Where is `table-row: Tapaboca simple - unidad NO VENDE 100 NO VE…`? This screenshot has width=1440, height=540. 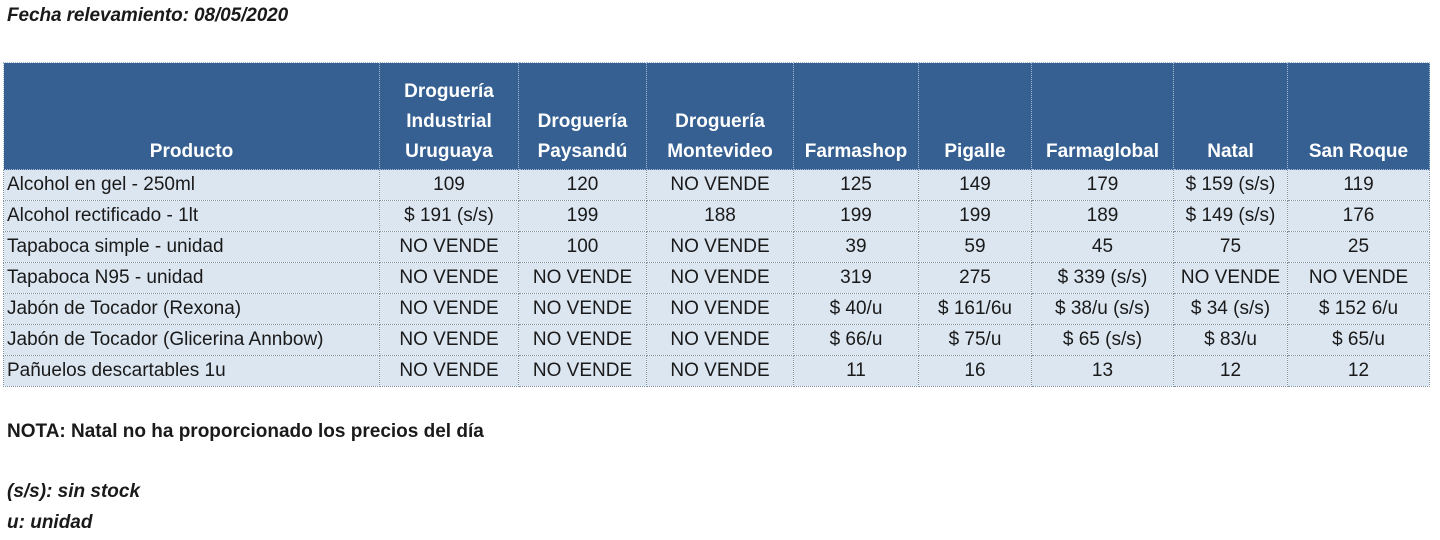 table-row: Tapaboca simple - unidad NO VENDE 100 NO VE… is located at coordinates (716, 247).